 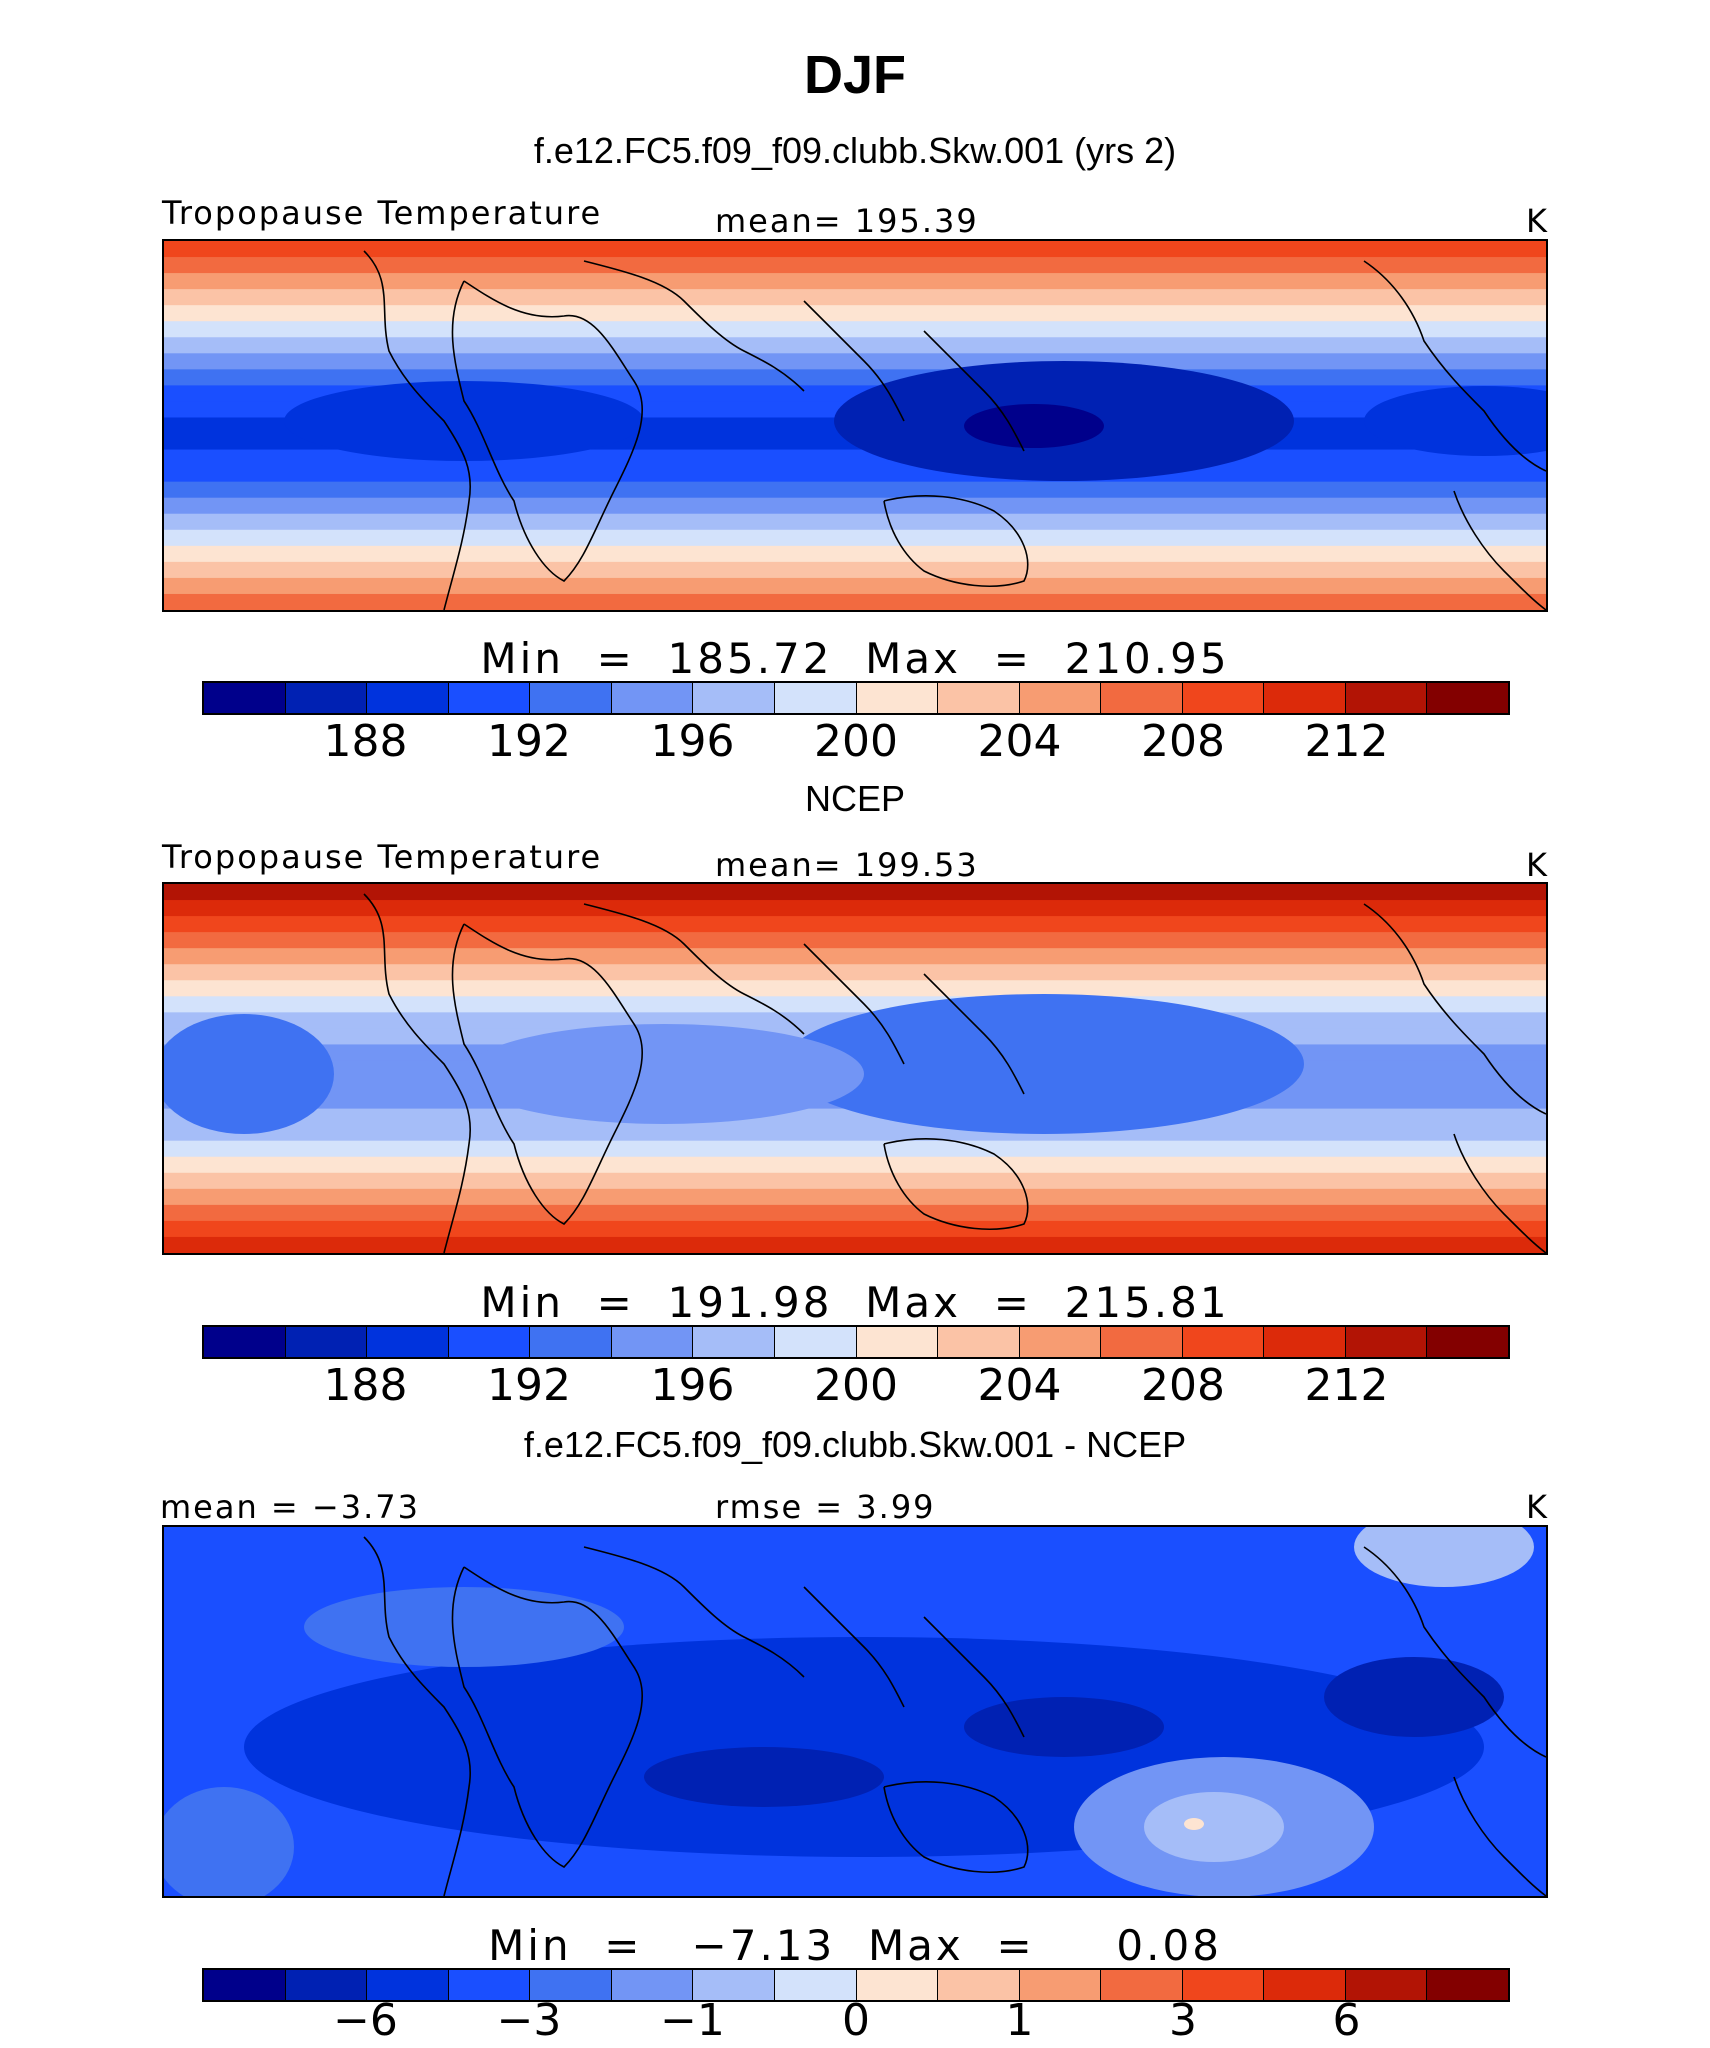 I want to click on panel-2-min-max: Min = 191.98 Max = 215.81, so click(x=855, y=1302).